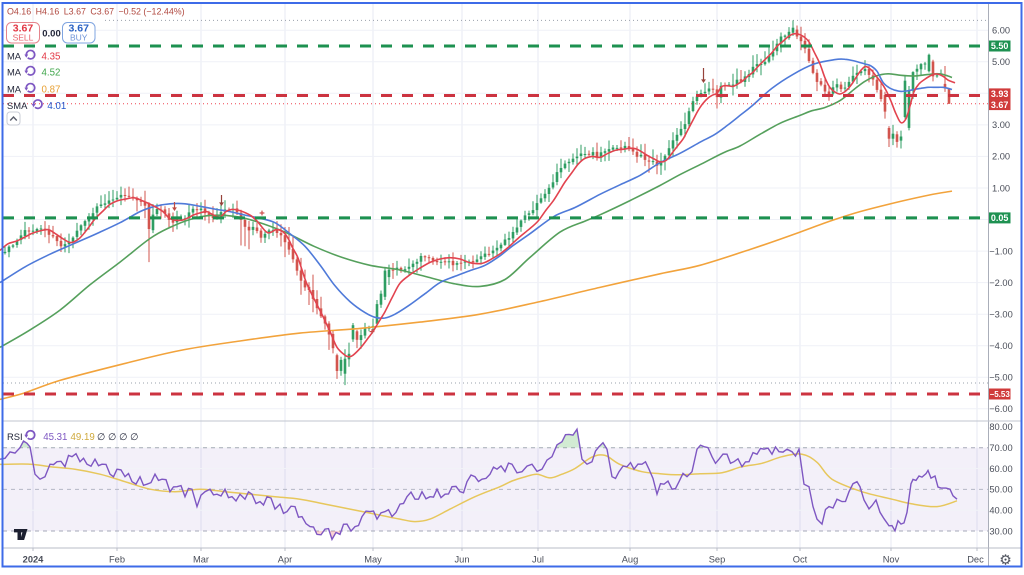 The width and height of the screenshot is (1024, 575). What do you see at coordinates (51, 33) in the screenshot?
I see `svg-text: 0.00` at bounding box center [51, 33].